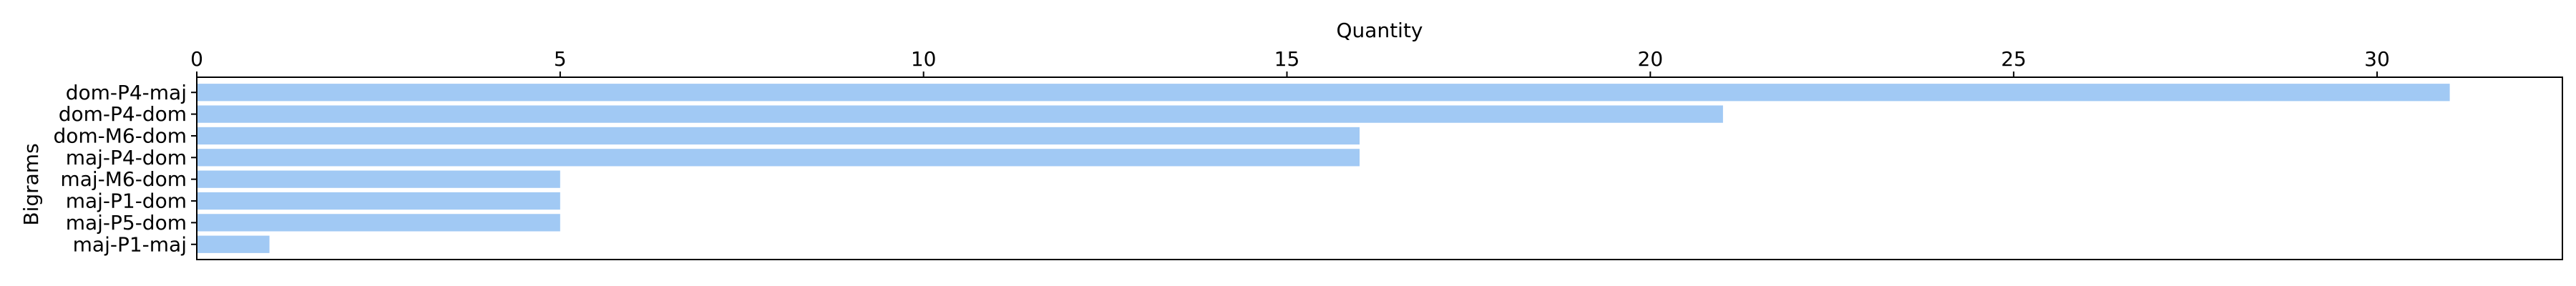 This screenshot has height=286, width=2576. Describe the element at coordinates (130, 244) in the screenshot. I see `y-tick-label: maj-P1-maj` at that location.